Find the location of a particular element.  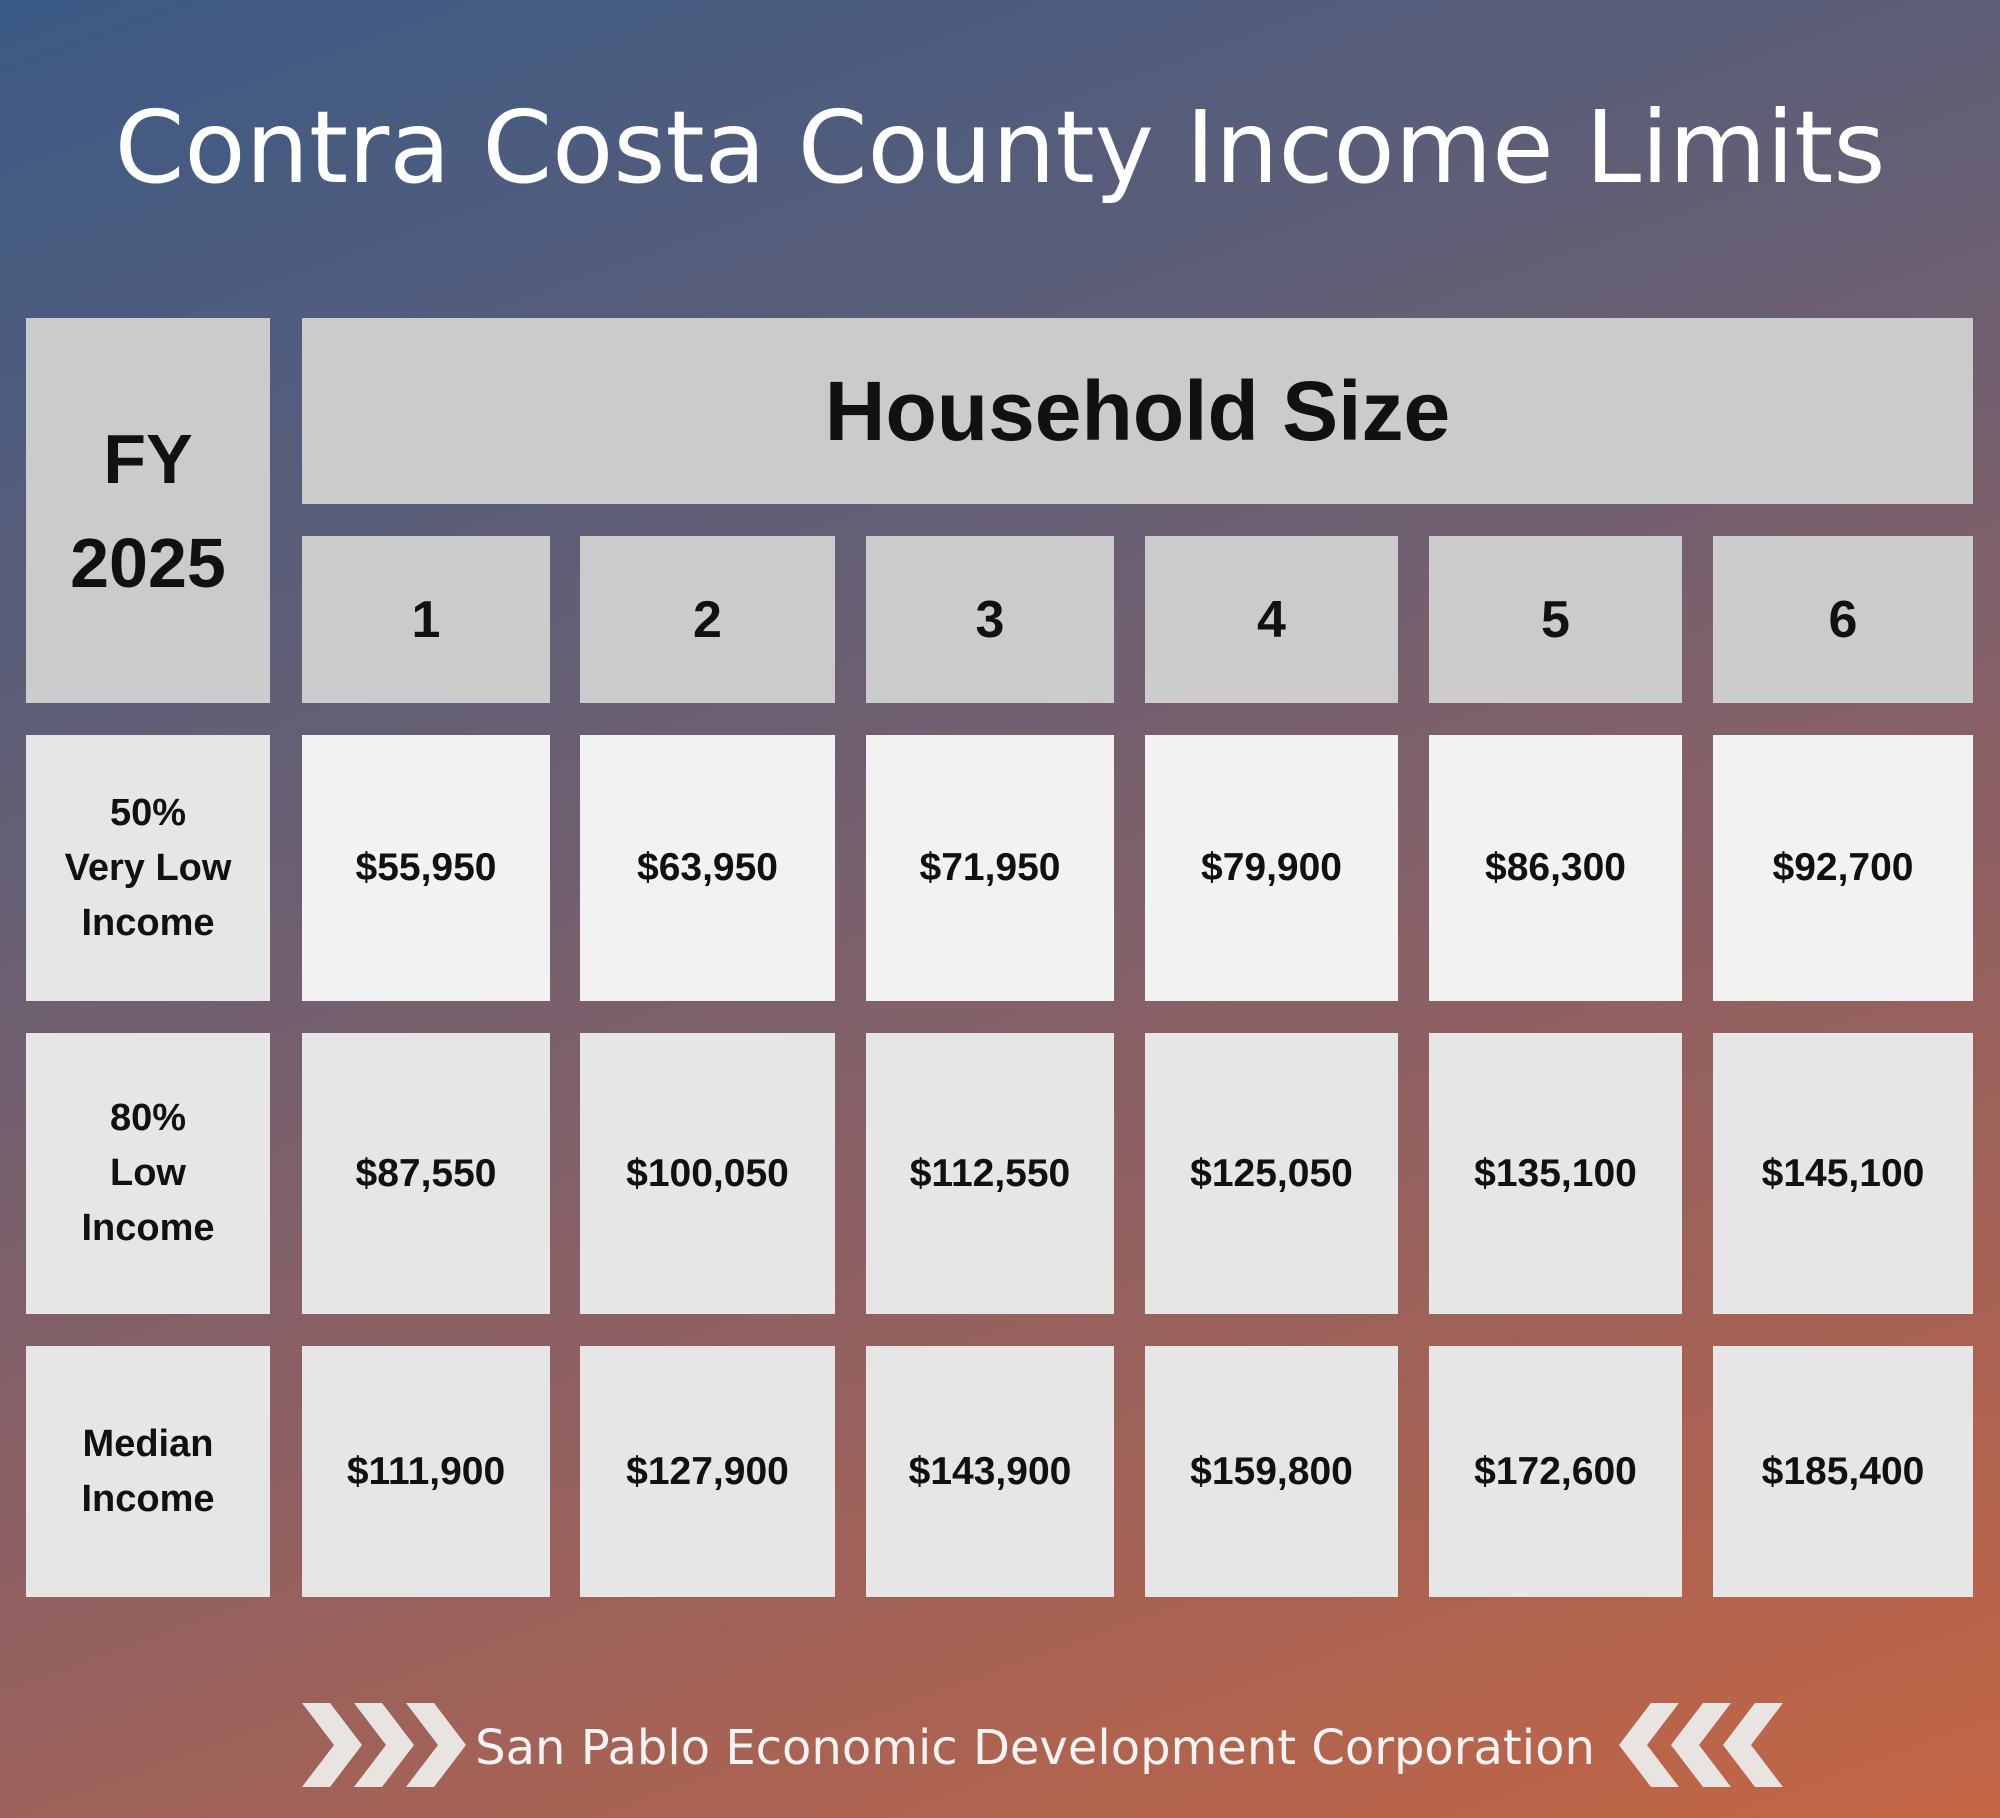

cell-text: FY is located at coordinates (148, 458).